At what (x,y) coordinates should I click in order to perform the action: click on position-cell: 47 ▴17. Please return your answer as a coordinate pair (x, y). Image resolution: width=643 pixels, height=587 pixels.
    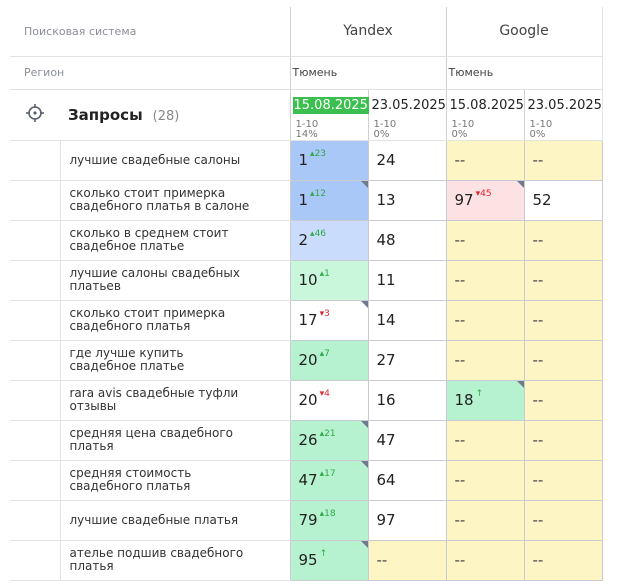
    Looking at the image, I should click on (329, 480).